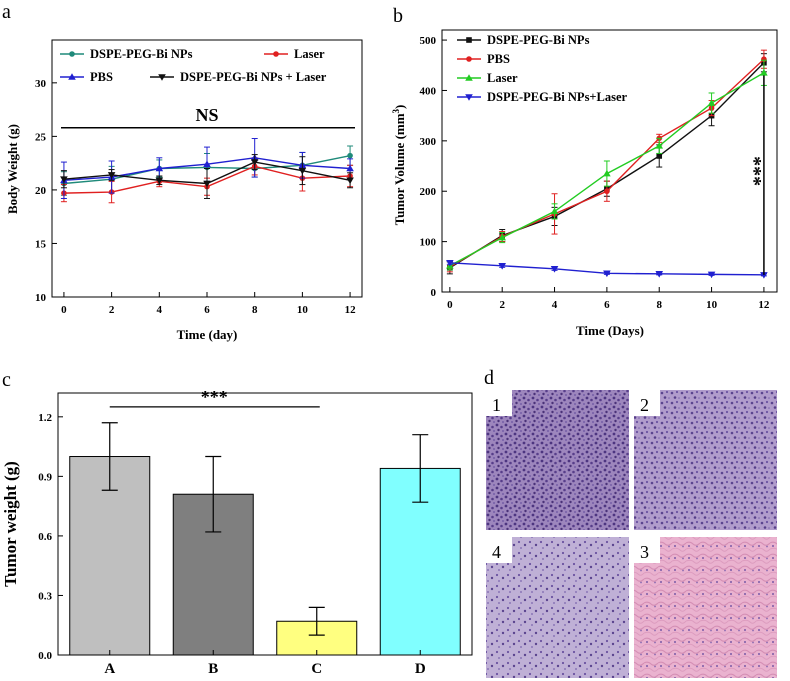 This screenshot has width=790, height=681. I want to click on chart-b-x-tick-label: 0, so click(450, 305).